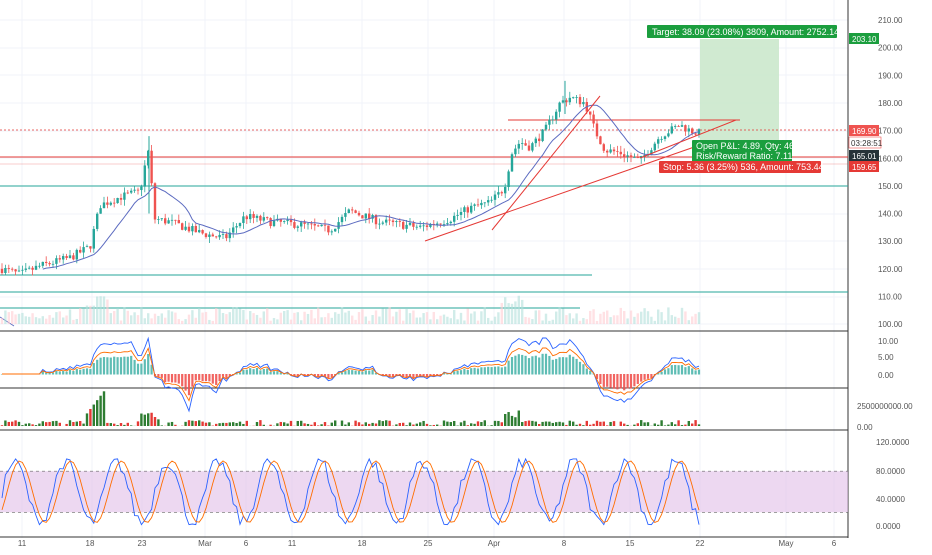  Describe the element at coordinates (22, 543) in the screenshot. I see `time-tick-label: 11` at that location.